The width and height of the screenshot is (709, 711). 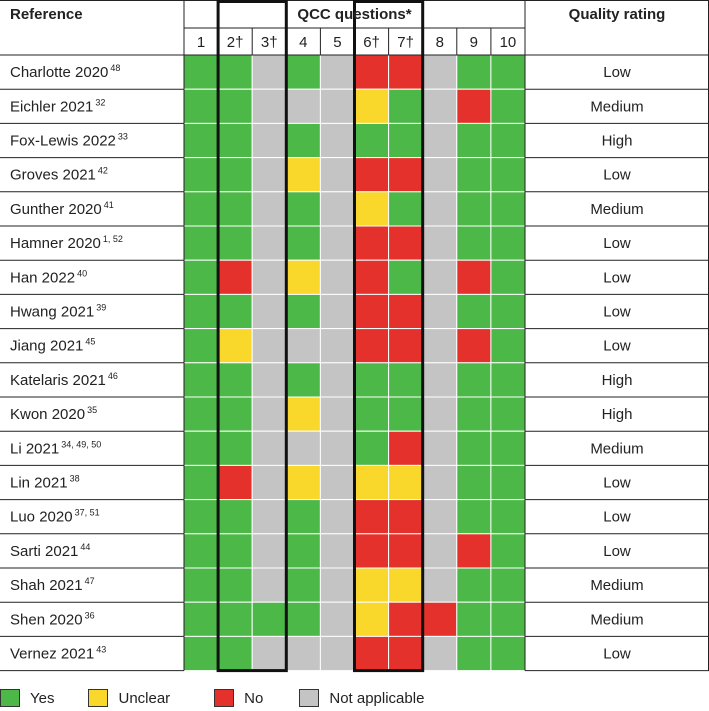 I want to click on reference-label: Charlotte 2020 48, so click(x=65, y=72).